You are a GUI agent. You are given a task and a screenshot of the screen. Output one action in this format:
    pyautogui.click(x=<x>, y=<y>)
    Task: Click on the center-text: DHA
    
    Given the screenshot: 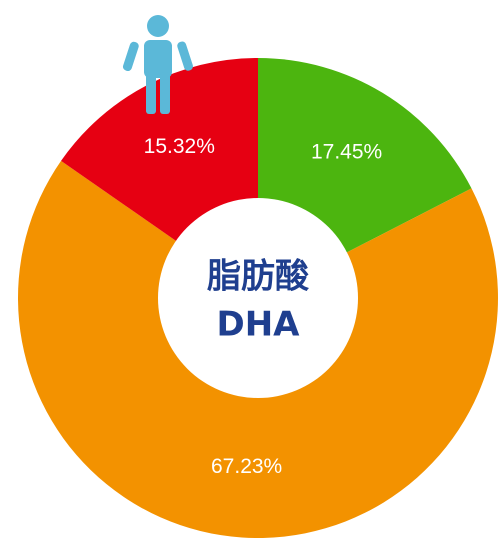 What is the action you would take?
    pyautogui.click(x=259, y=325)
    